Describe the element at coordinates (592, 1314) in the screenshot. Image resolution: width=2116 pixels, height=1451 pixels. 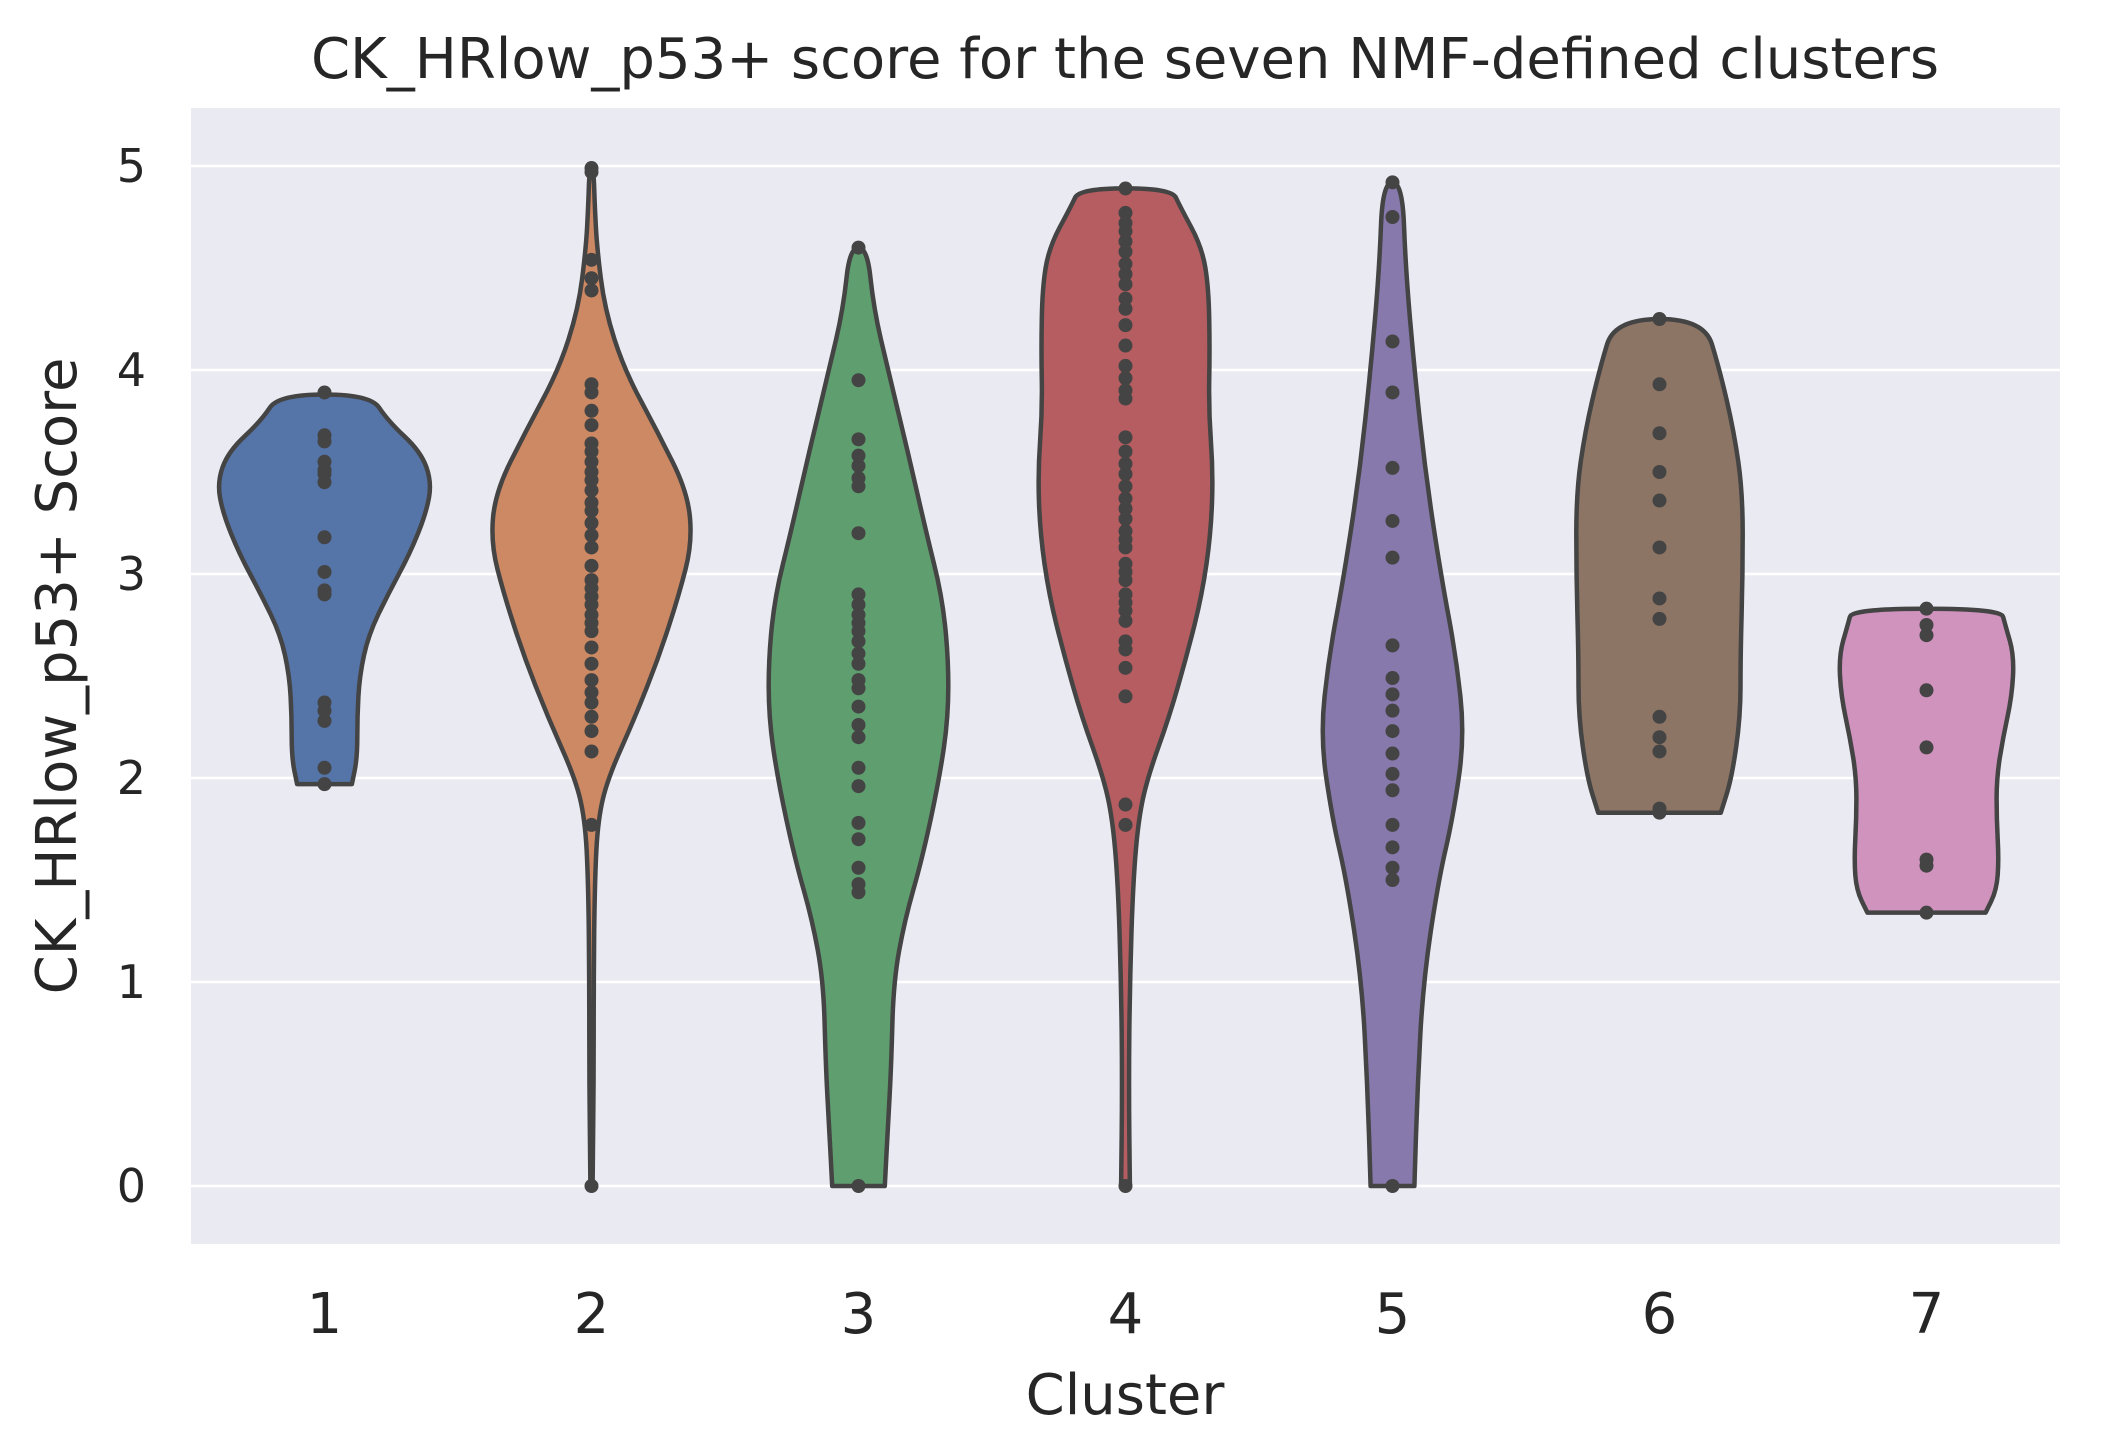
I see `x-tick-label: 2` at that location.